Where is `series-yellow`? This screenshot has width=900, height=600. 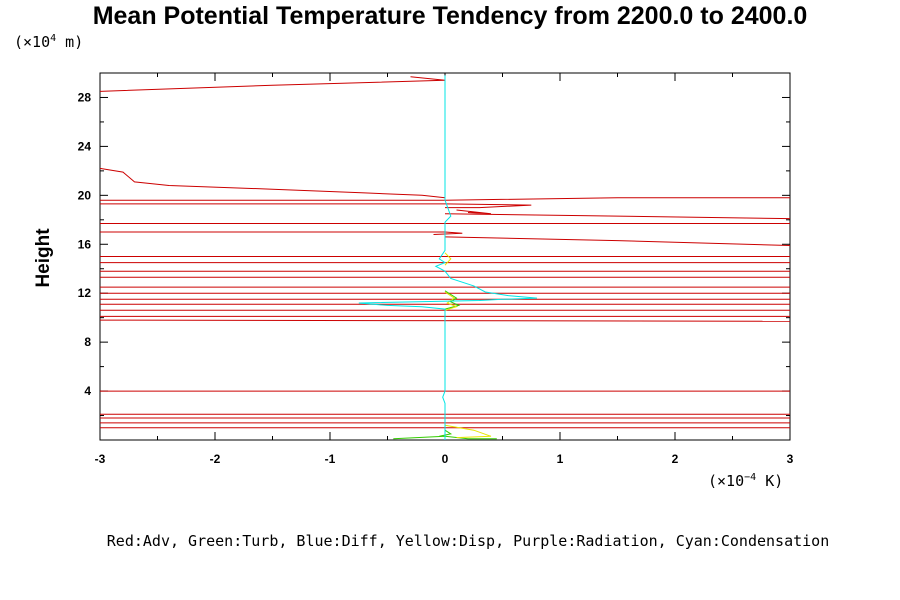
series-yellow is located at coordinates (468, 345).